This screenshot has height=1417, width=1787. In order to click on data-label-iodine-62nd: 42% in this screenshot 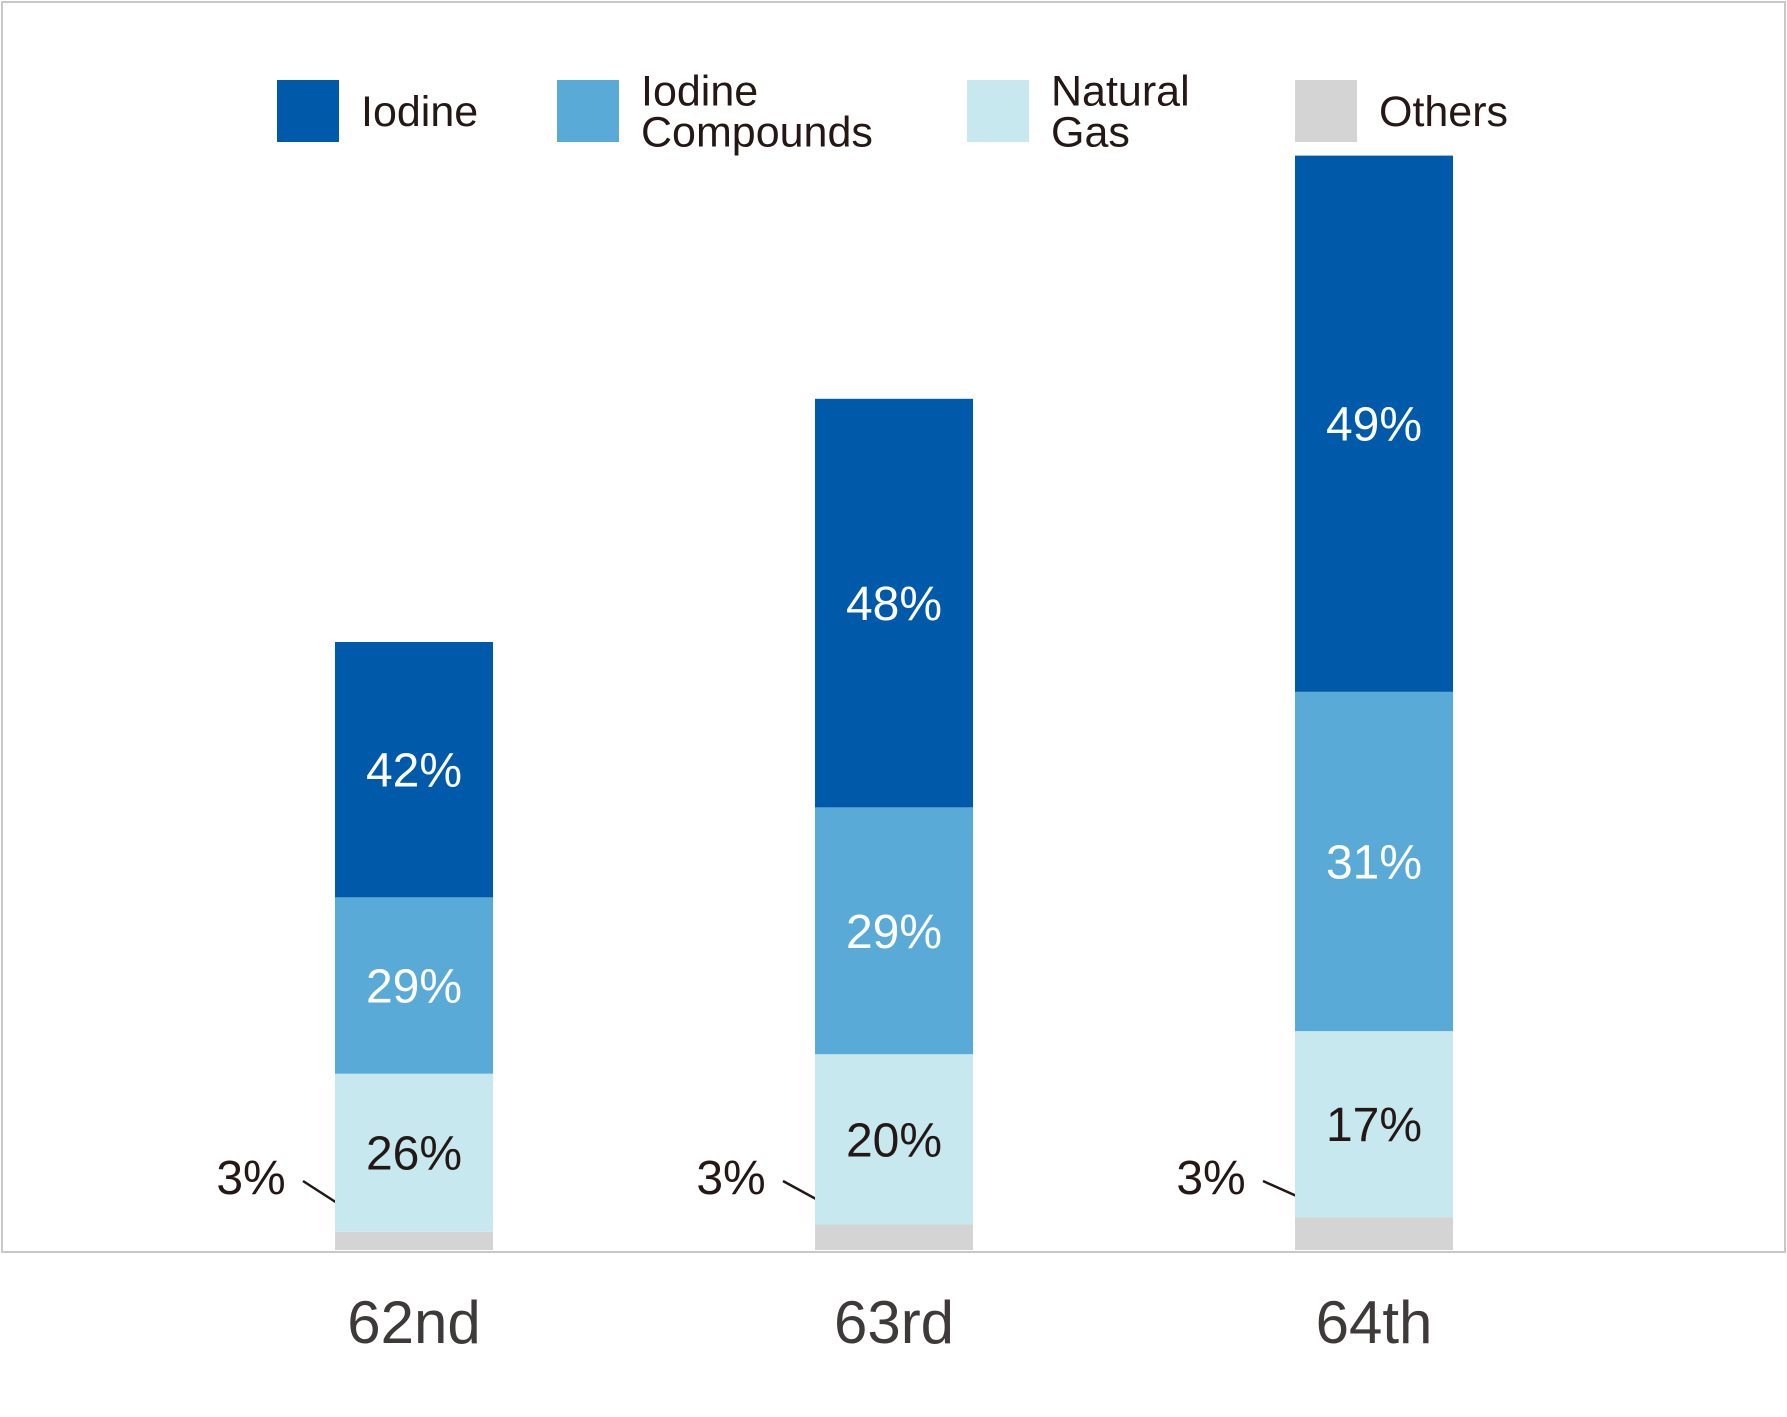, I will do `click(414, 771)`.